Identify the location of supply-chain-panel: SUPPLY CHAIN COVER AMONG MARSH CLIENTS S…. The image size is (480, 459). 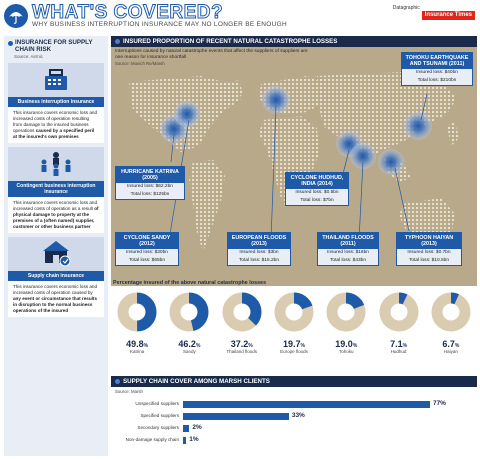
(294, 416).